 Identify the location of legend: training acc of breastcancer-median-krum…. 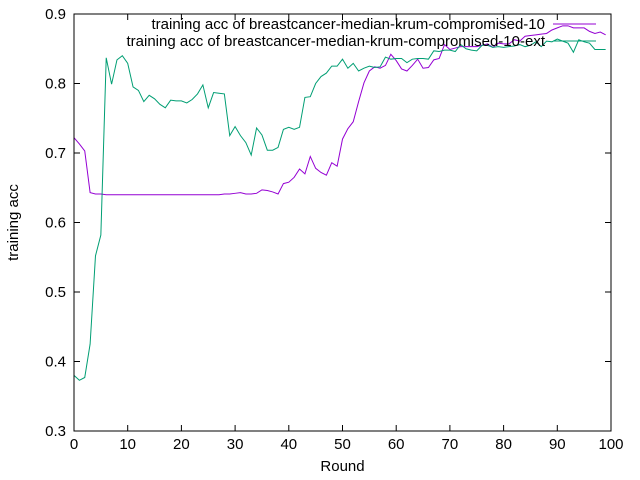
(361, 33).